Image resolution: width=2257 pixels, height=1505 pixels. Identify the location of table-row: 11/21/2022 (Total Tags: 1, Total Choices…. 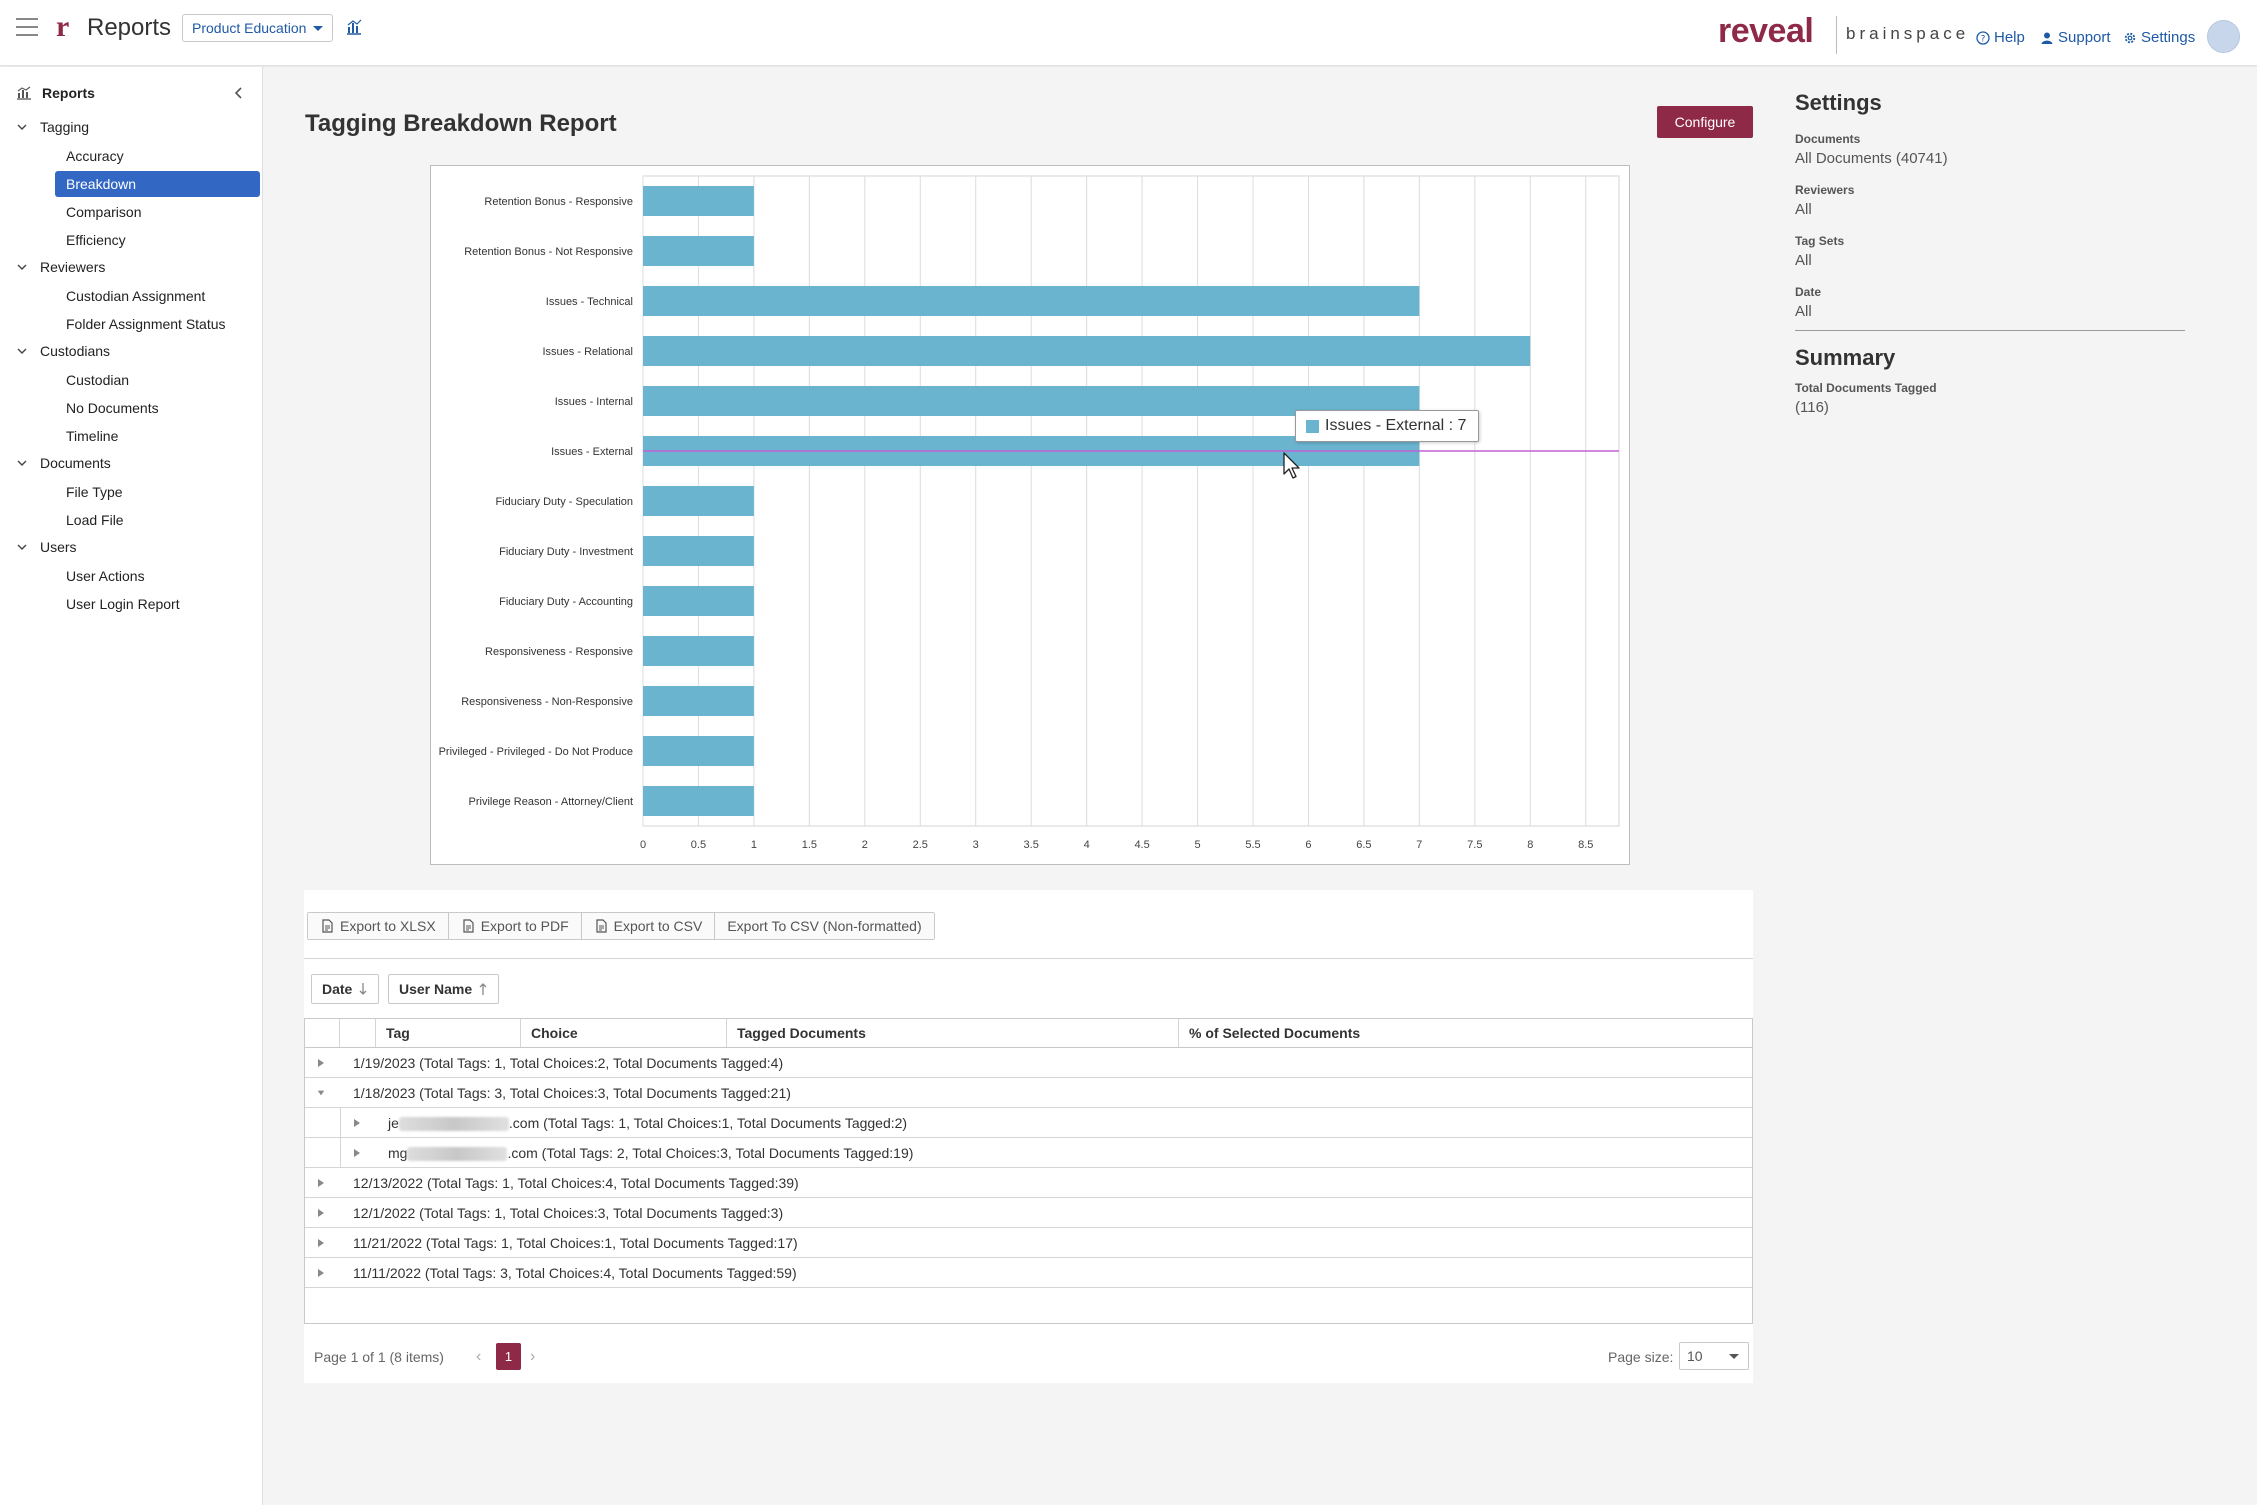
(1028, 1243).